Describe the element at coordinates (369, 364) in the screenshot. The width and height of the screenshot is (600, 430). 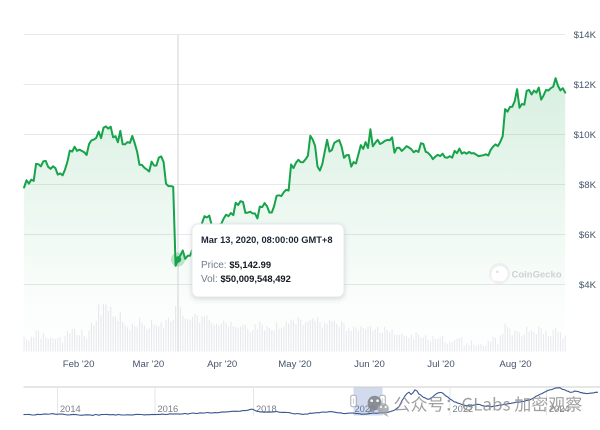
I see `svg-text: Jun '20` at that location.